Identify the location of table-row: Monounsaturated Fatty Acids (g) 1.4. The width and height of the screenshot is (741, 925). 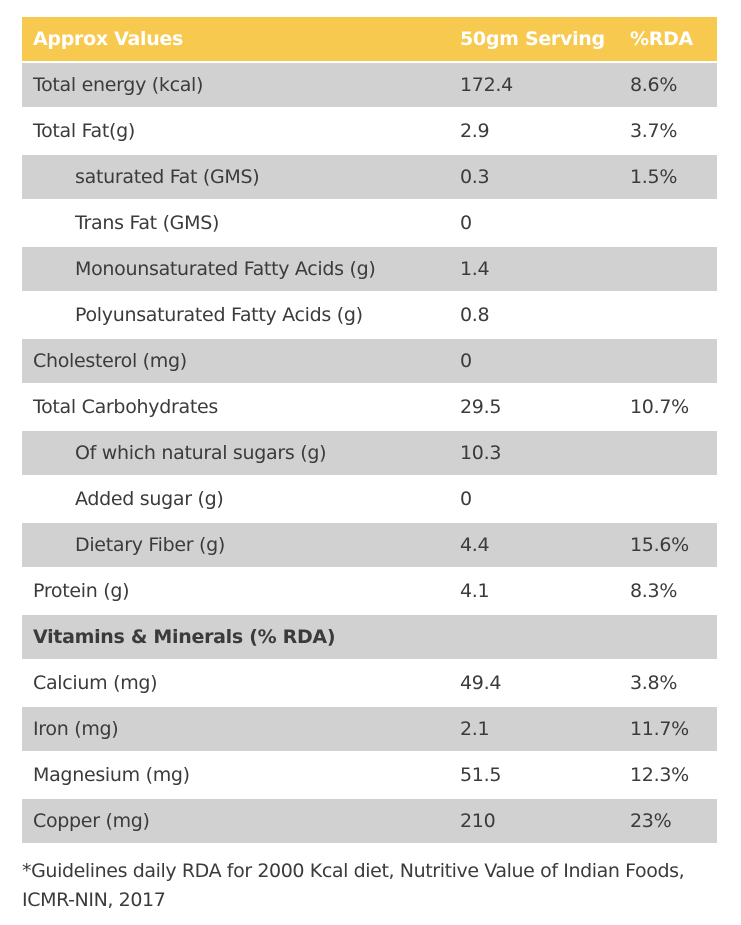
(369, 269).